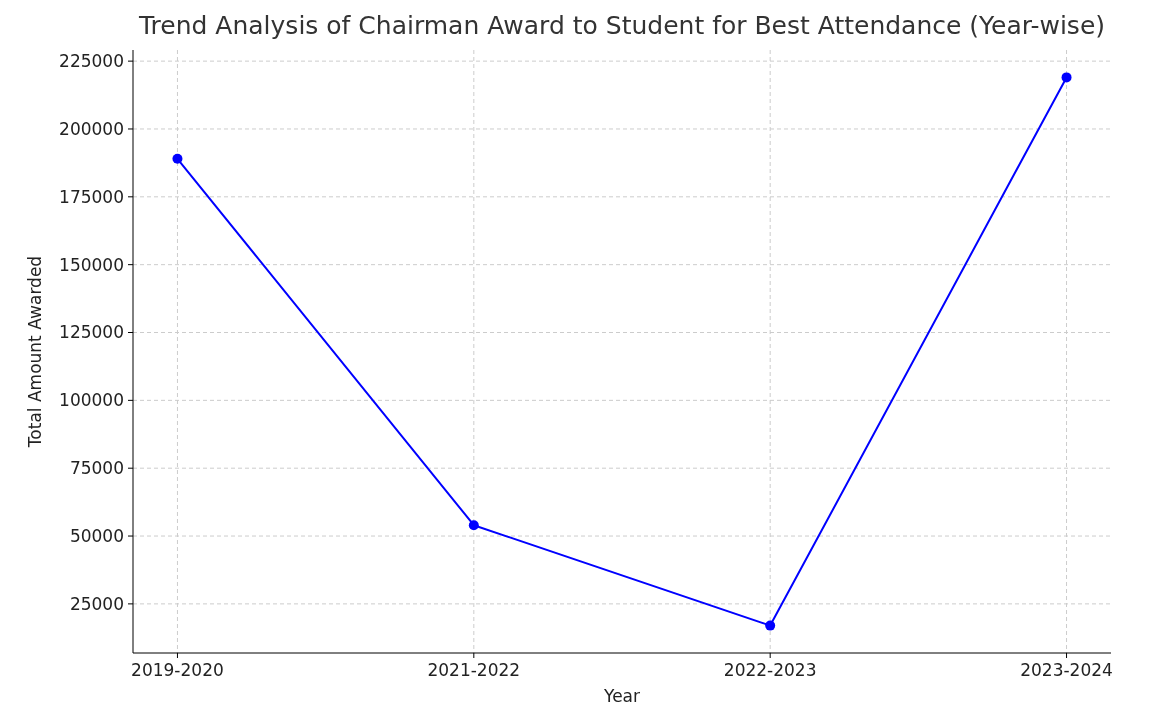 The width and height of the screenshot is (1163, 710). I want to click on x-tick-label: 2023-2024, so click(1066, 670).